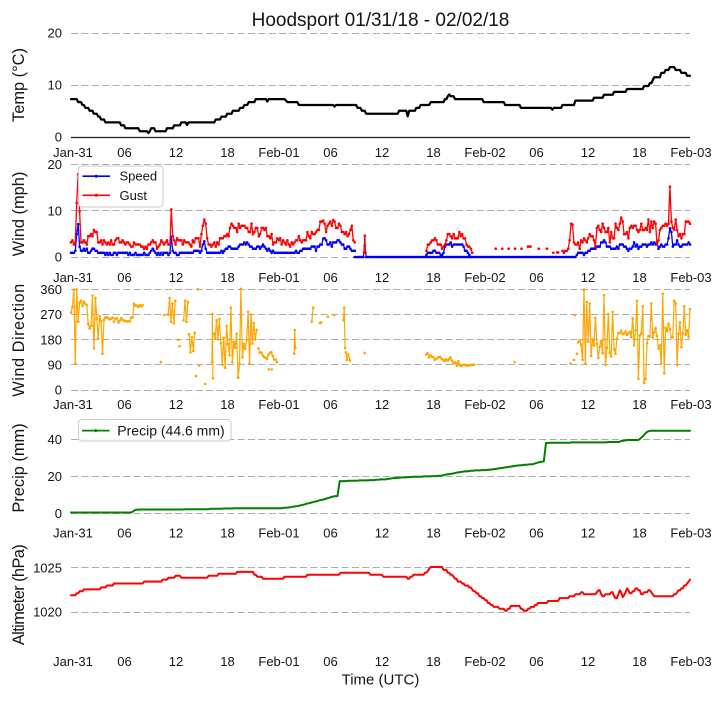 The height and width of the screenshot is (705, 722). I want to click on svg-text: 180, so click(51, 339).